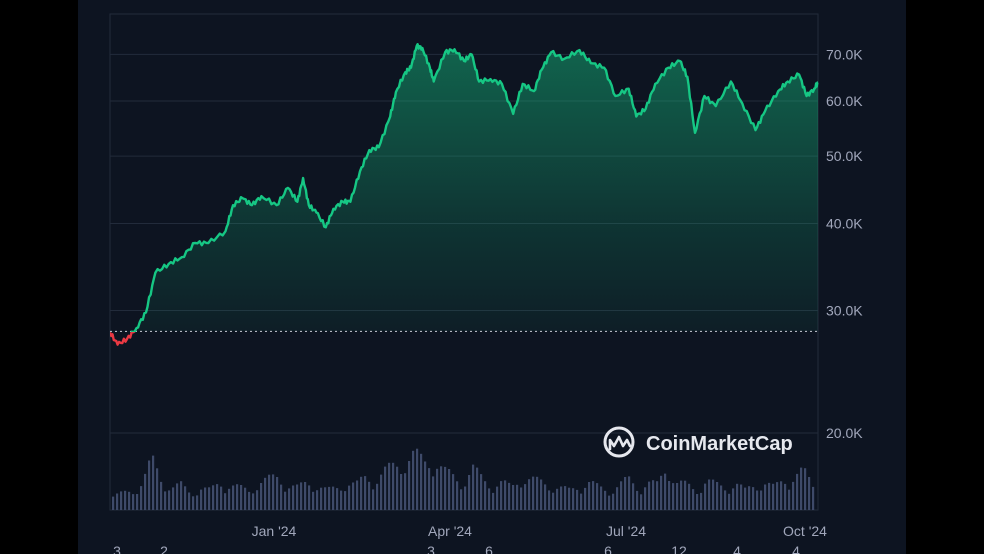 The width and height of the screenshot is (984, 554). I want to click on coinmarketcap-logo-icon, so click(619, 442).